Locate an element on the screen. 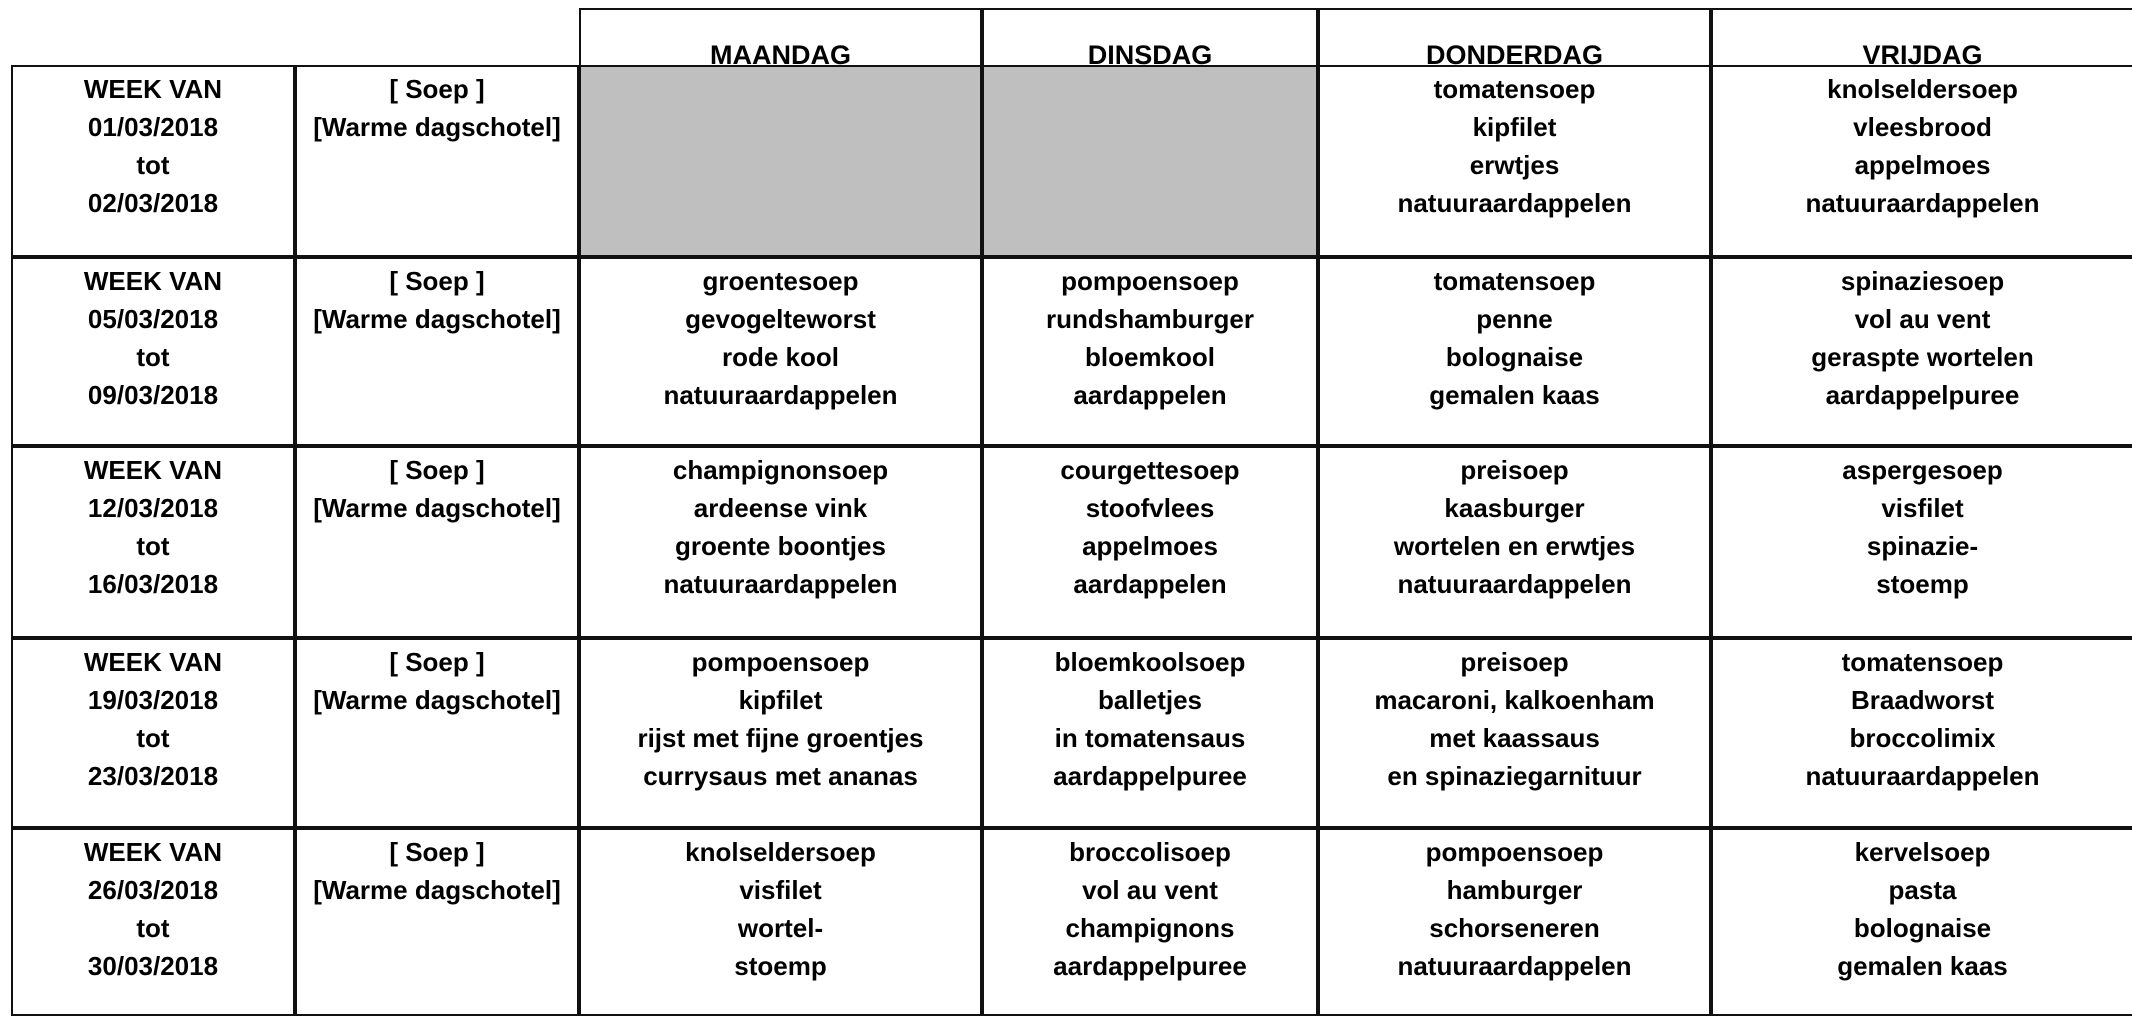 The height and width of the screenshot is (1016, 2132). week-label: WEEK VAN 05/03/2018 tot 09/03/2018 is located at coordinates (153, 351).